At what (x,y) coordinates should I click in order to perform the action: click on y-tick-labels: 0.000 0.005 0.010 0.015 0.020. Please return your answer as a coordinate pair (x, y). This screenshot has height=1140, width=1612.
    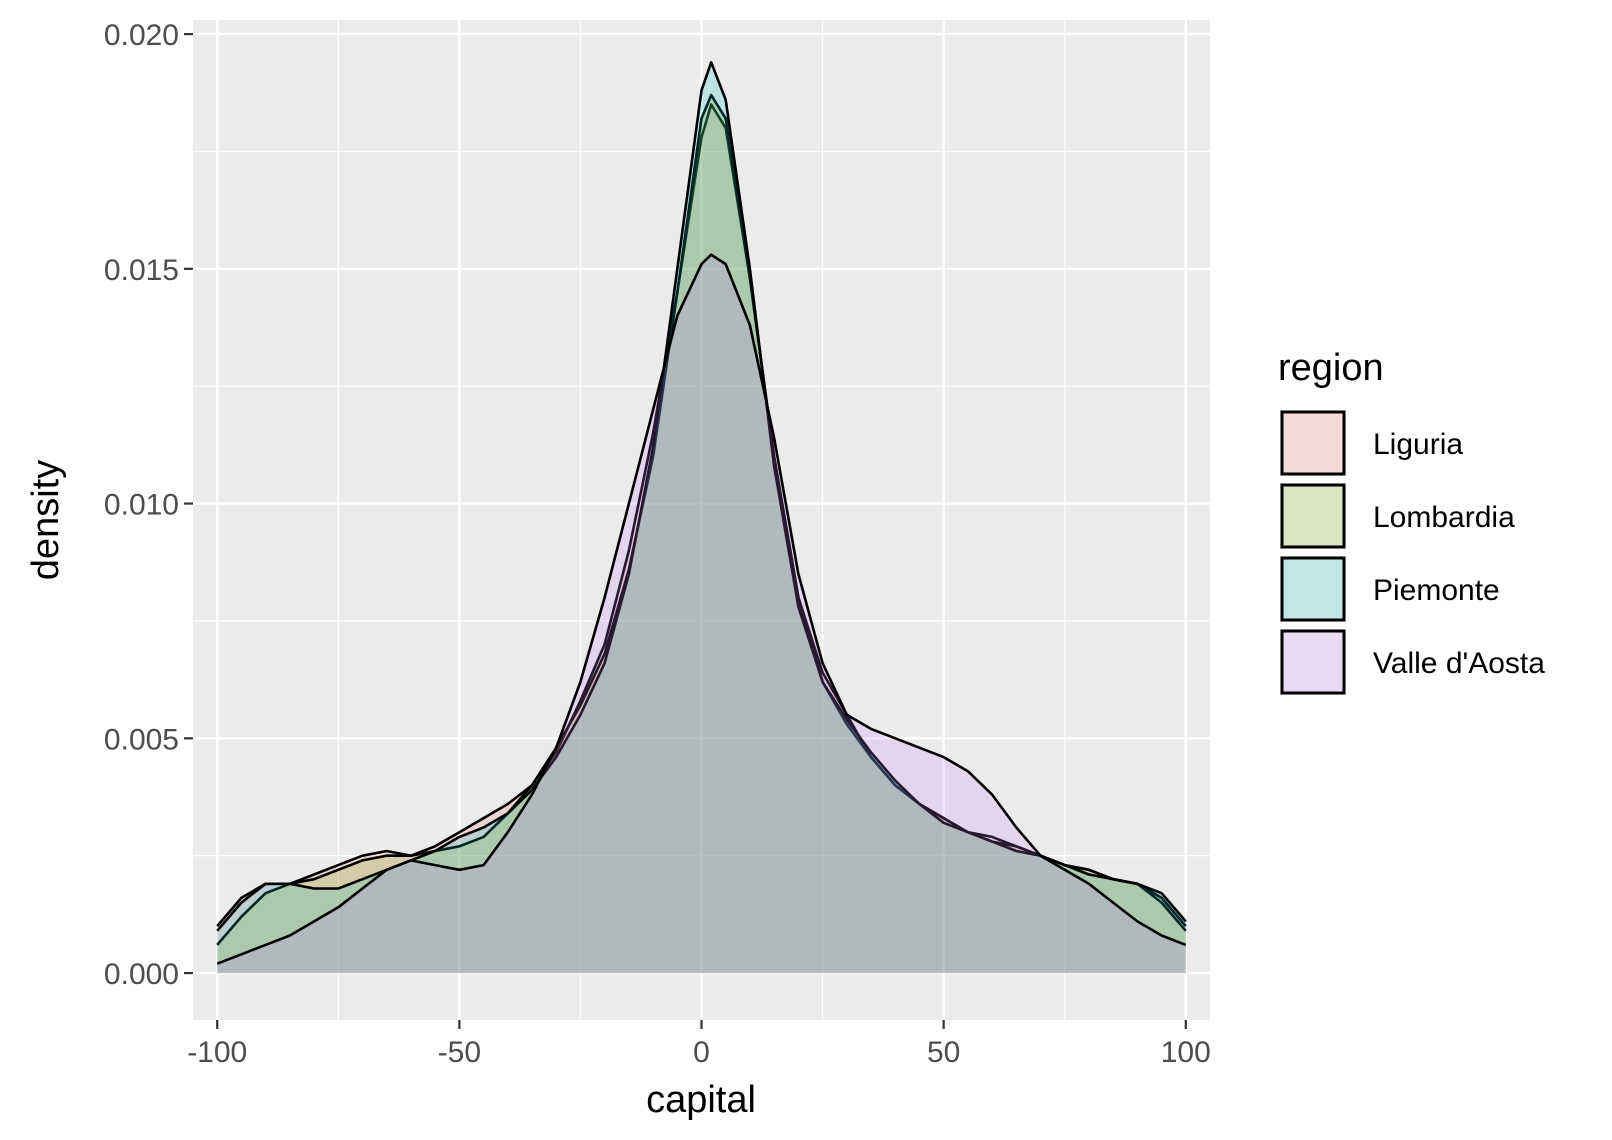
    Looking at the image, I should click on (141, 505).